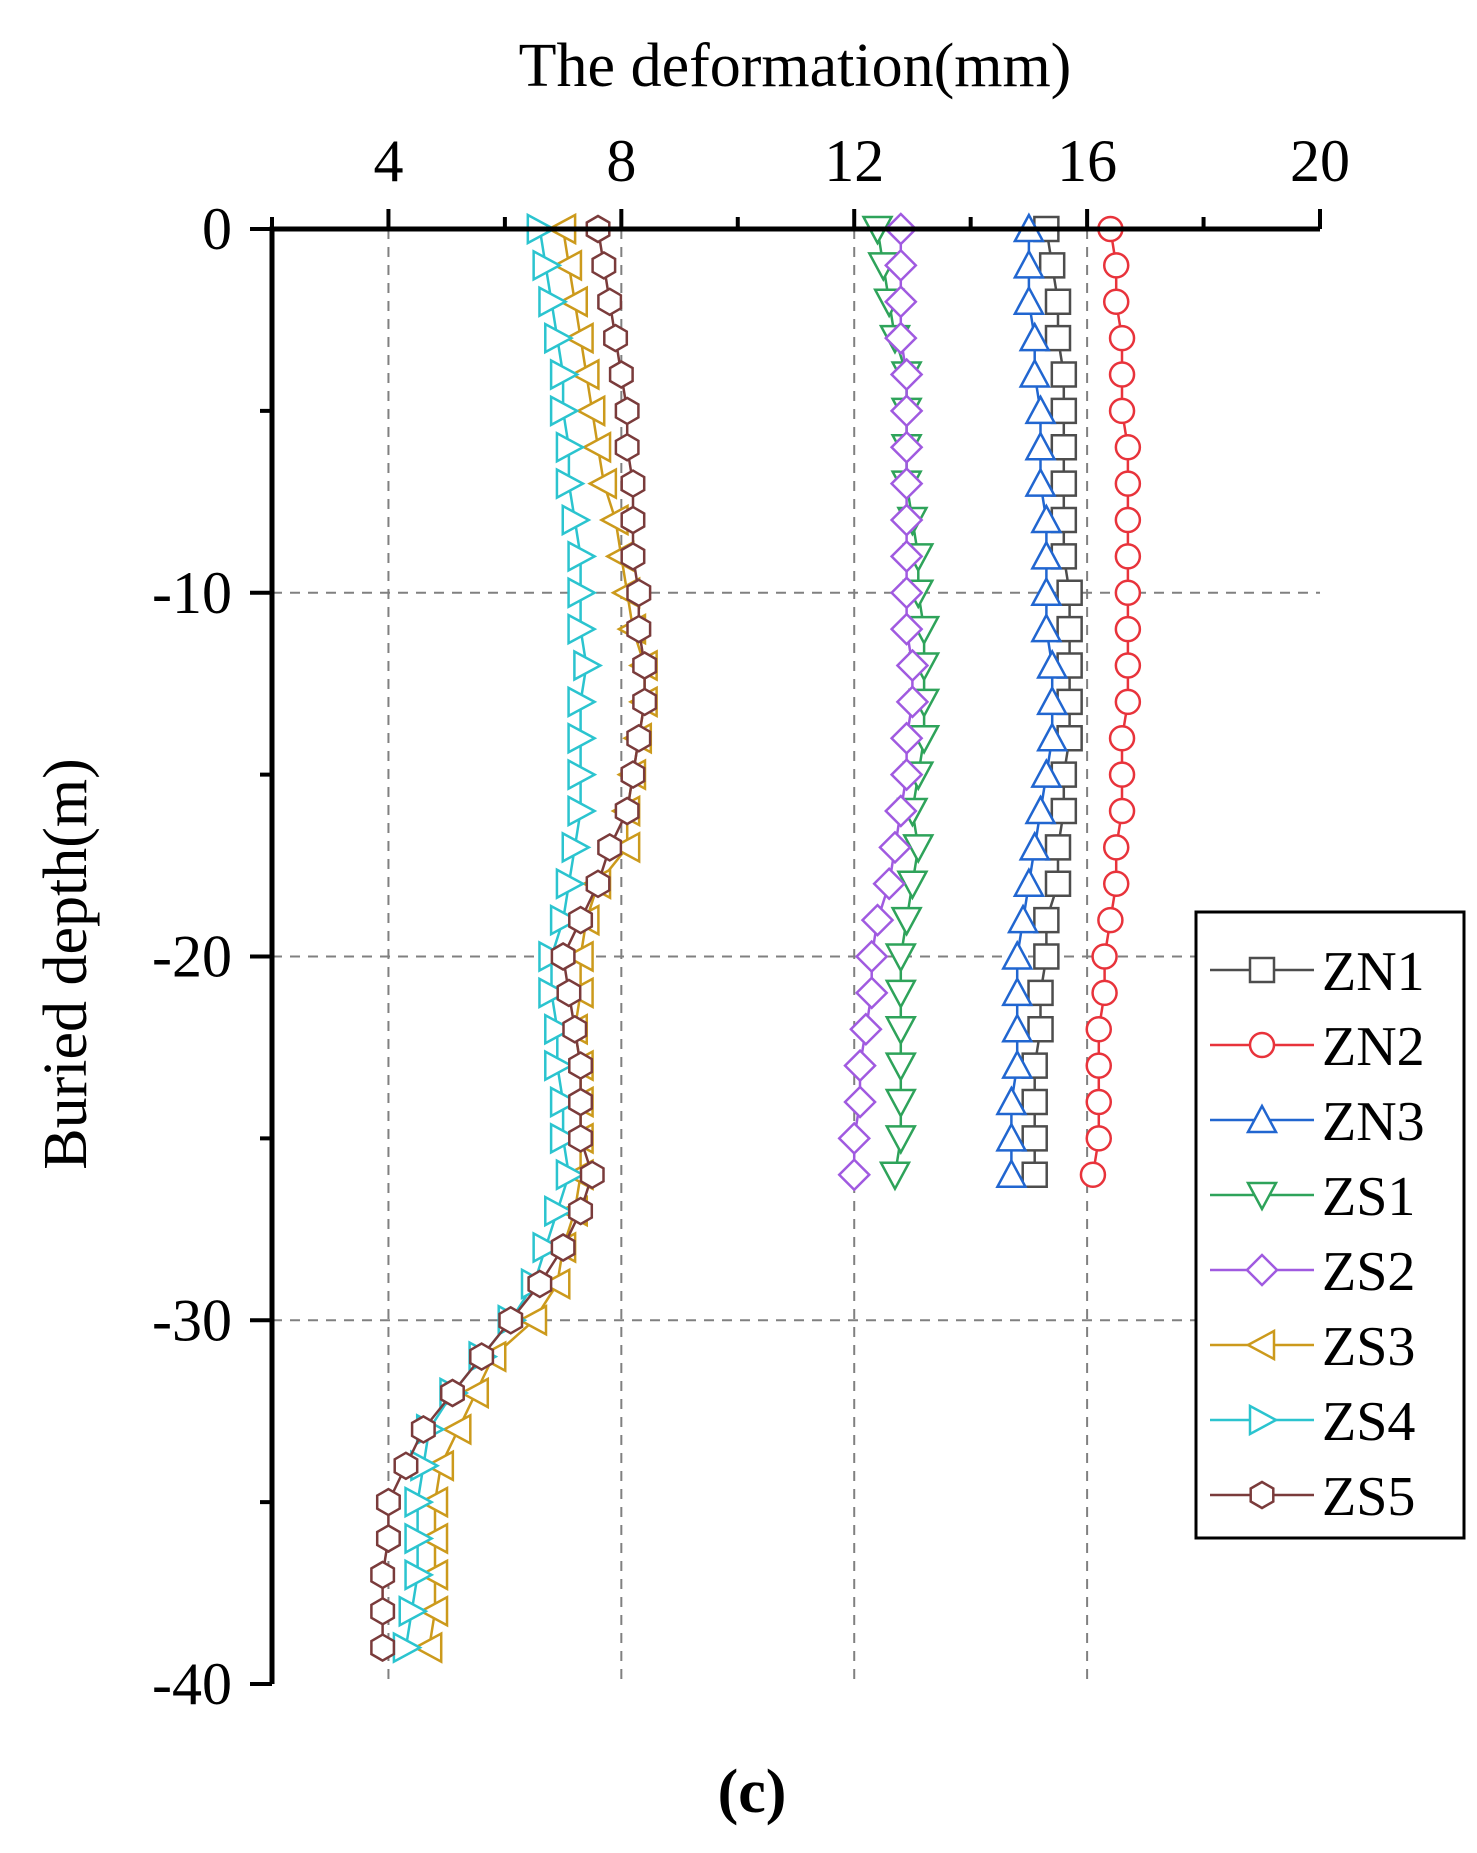  What do you see at coordinates (496, 938) in the screenshot?
I see `series-line-zs4` at bounding box center [496, 938].